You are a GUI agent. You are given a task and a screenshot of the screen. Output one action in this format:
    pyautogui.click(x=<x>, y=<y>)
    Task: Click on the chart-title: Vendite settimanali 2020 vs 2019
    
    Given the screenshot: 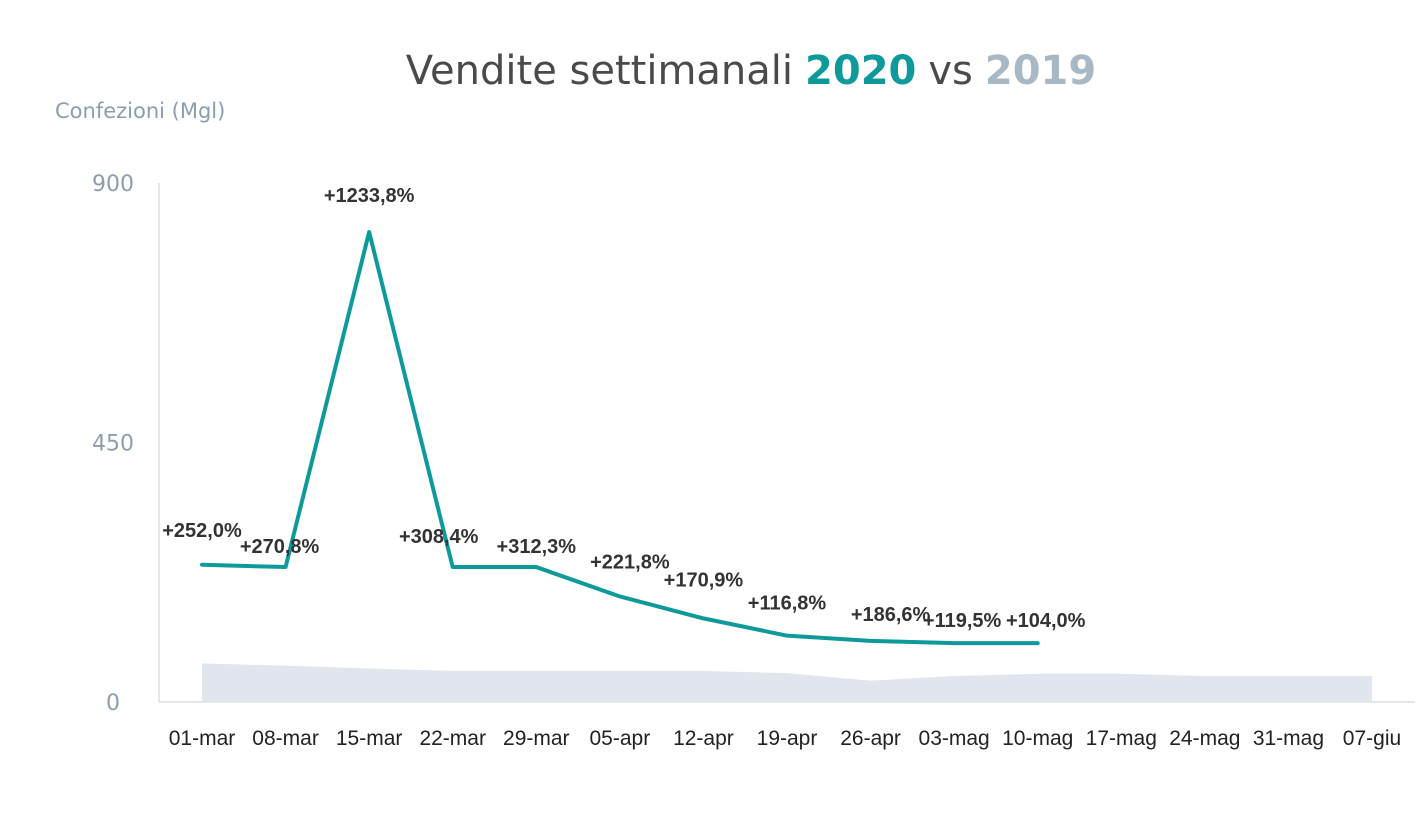 What is the action you would take?
    pyautogui.click(x=751, y=71)
    